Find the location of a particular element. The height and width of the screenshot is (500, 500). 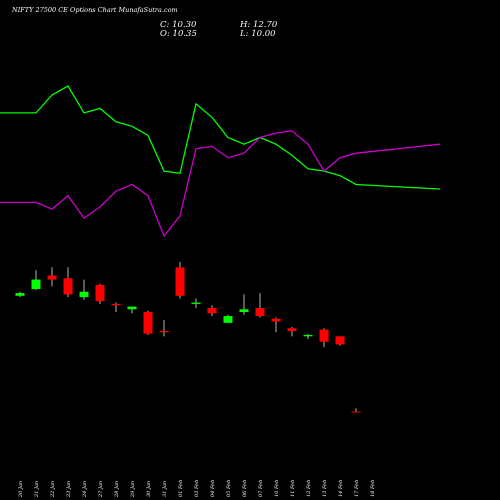

close-readout: C: 10.30 is located at coordinates (178, 25).